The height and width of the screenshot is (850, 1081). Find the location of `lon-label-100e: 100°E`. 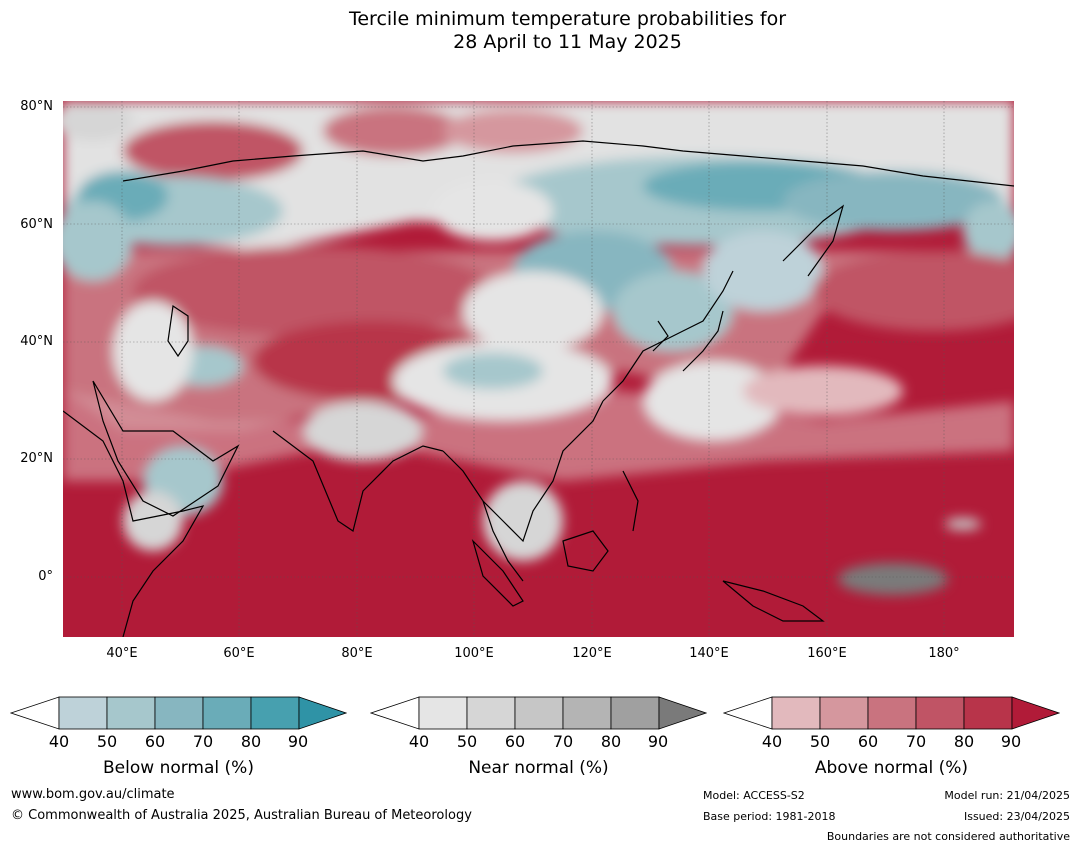

lon-label-100e: 100°E is located at coordinates (474, 653).